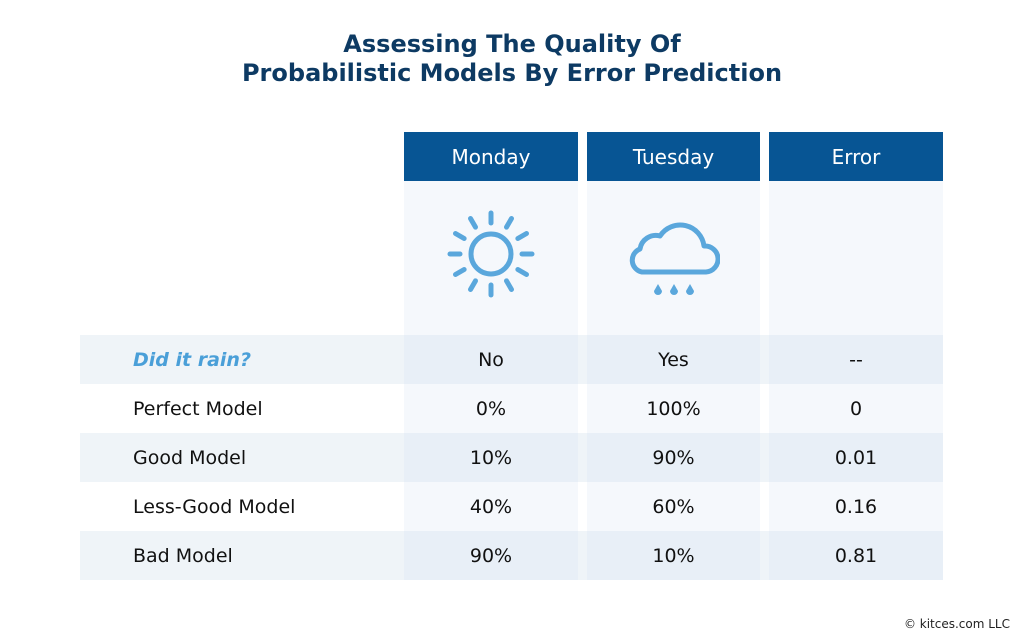 The height and width of the screenshot is (643, 1024). I want to click on sun-icon, so click(491, 254).